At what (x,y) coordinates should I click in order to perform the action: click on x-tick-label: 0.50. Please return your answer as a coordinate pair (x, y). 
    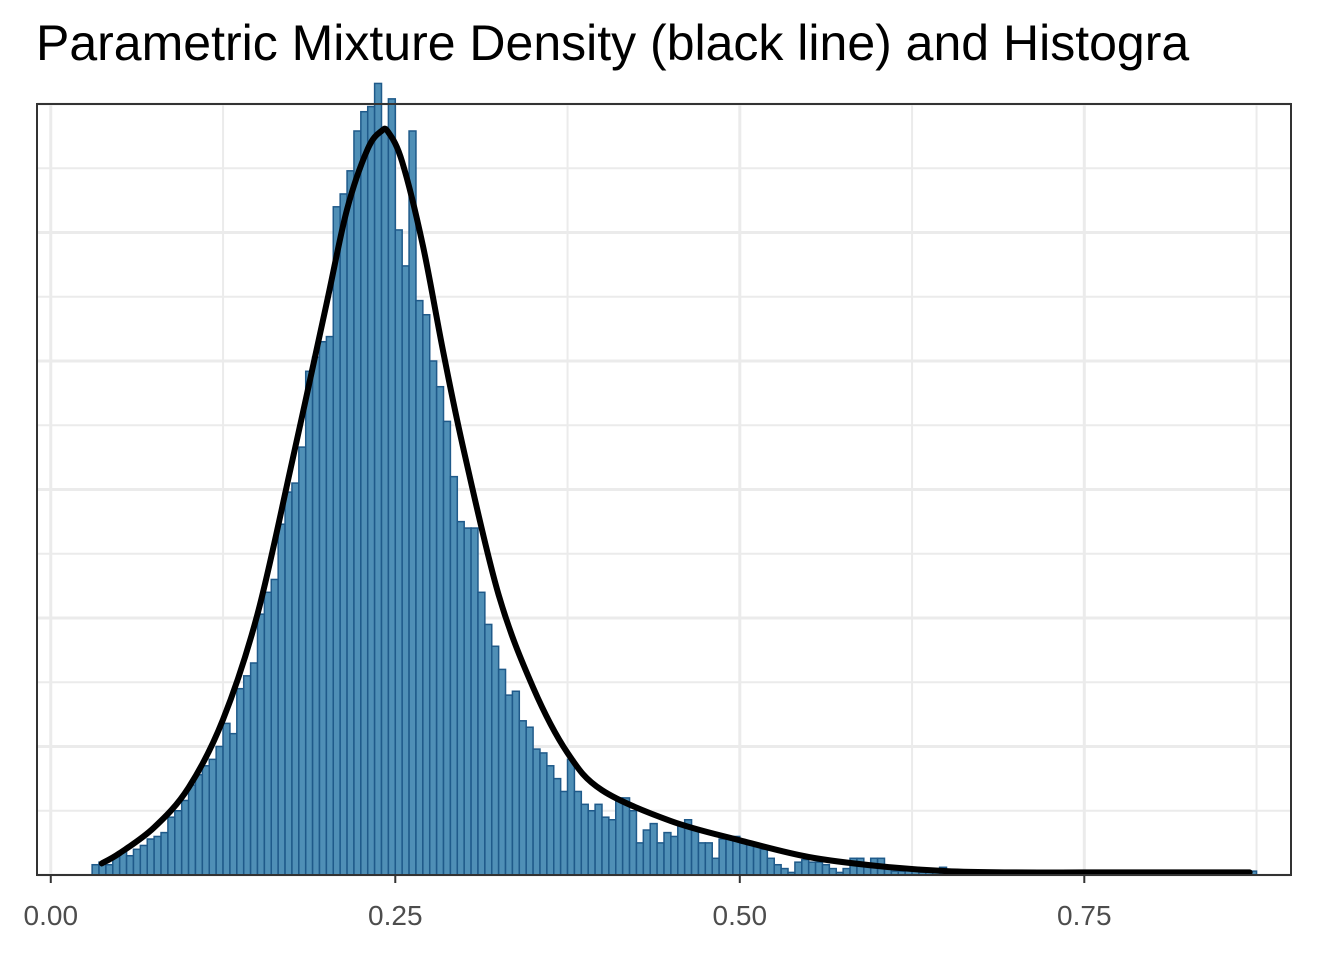
    Looking at the image, I should click on (740, 915).